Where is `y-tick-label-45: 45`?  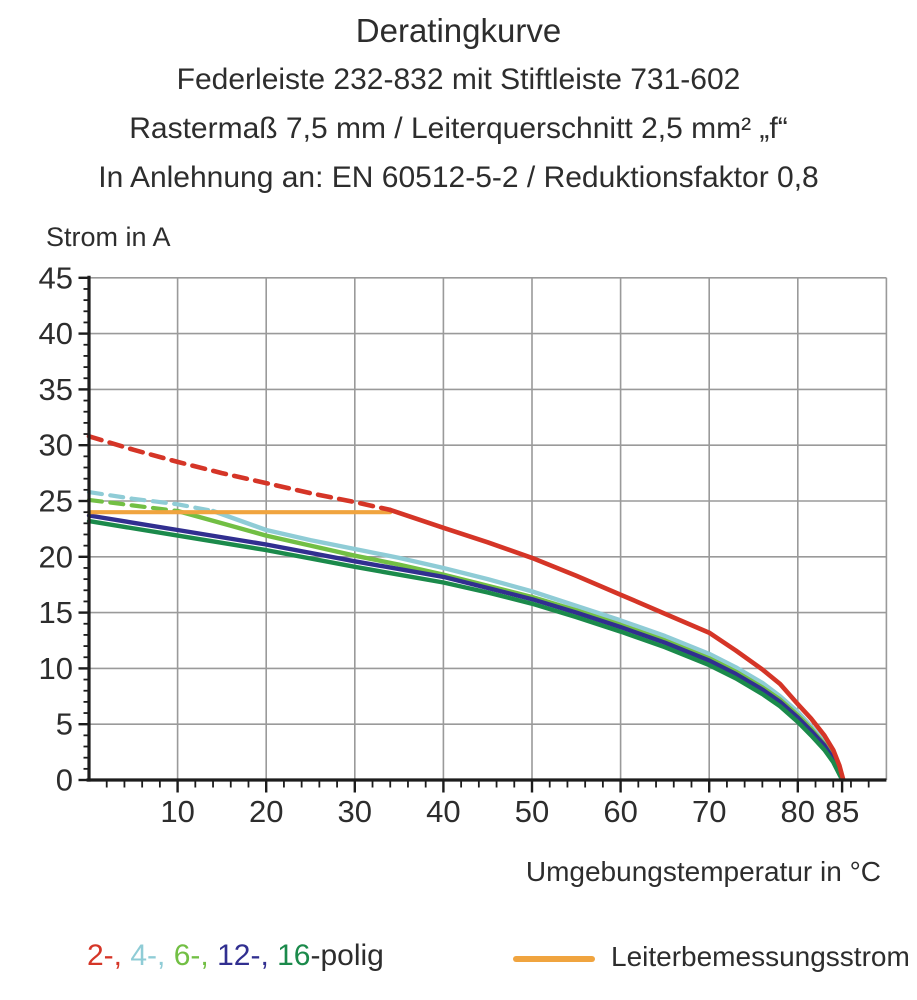 y-tick-label-45: 45 is located at coordinates (56, 277).